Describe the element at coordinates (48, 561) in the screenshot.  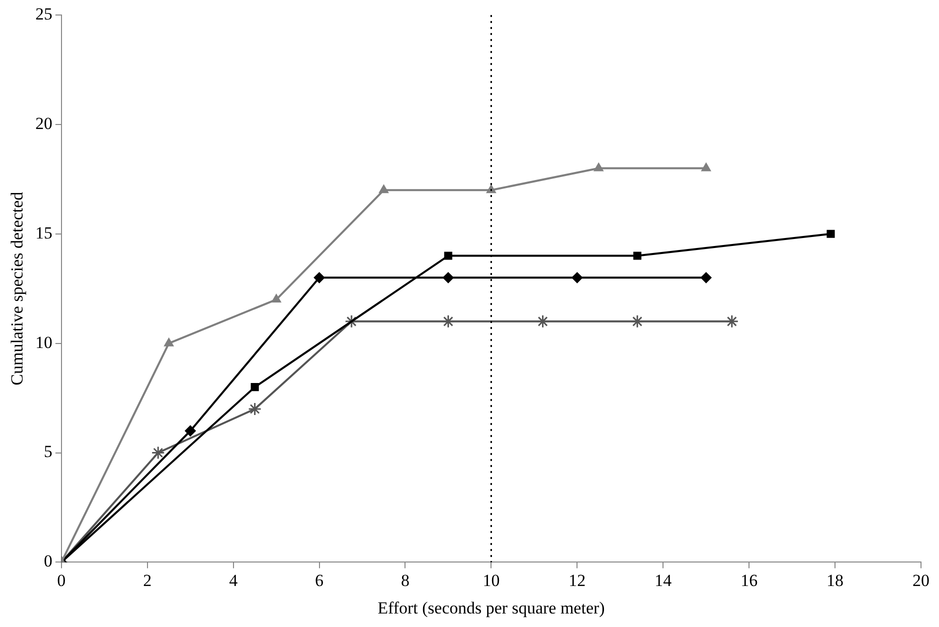
I see `y-tick-label: 0` at that location.